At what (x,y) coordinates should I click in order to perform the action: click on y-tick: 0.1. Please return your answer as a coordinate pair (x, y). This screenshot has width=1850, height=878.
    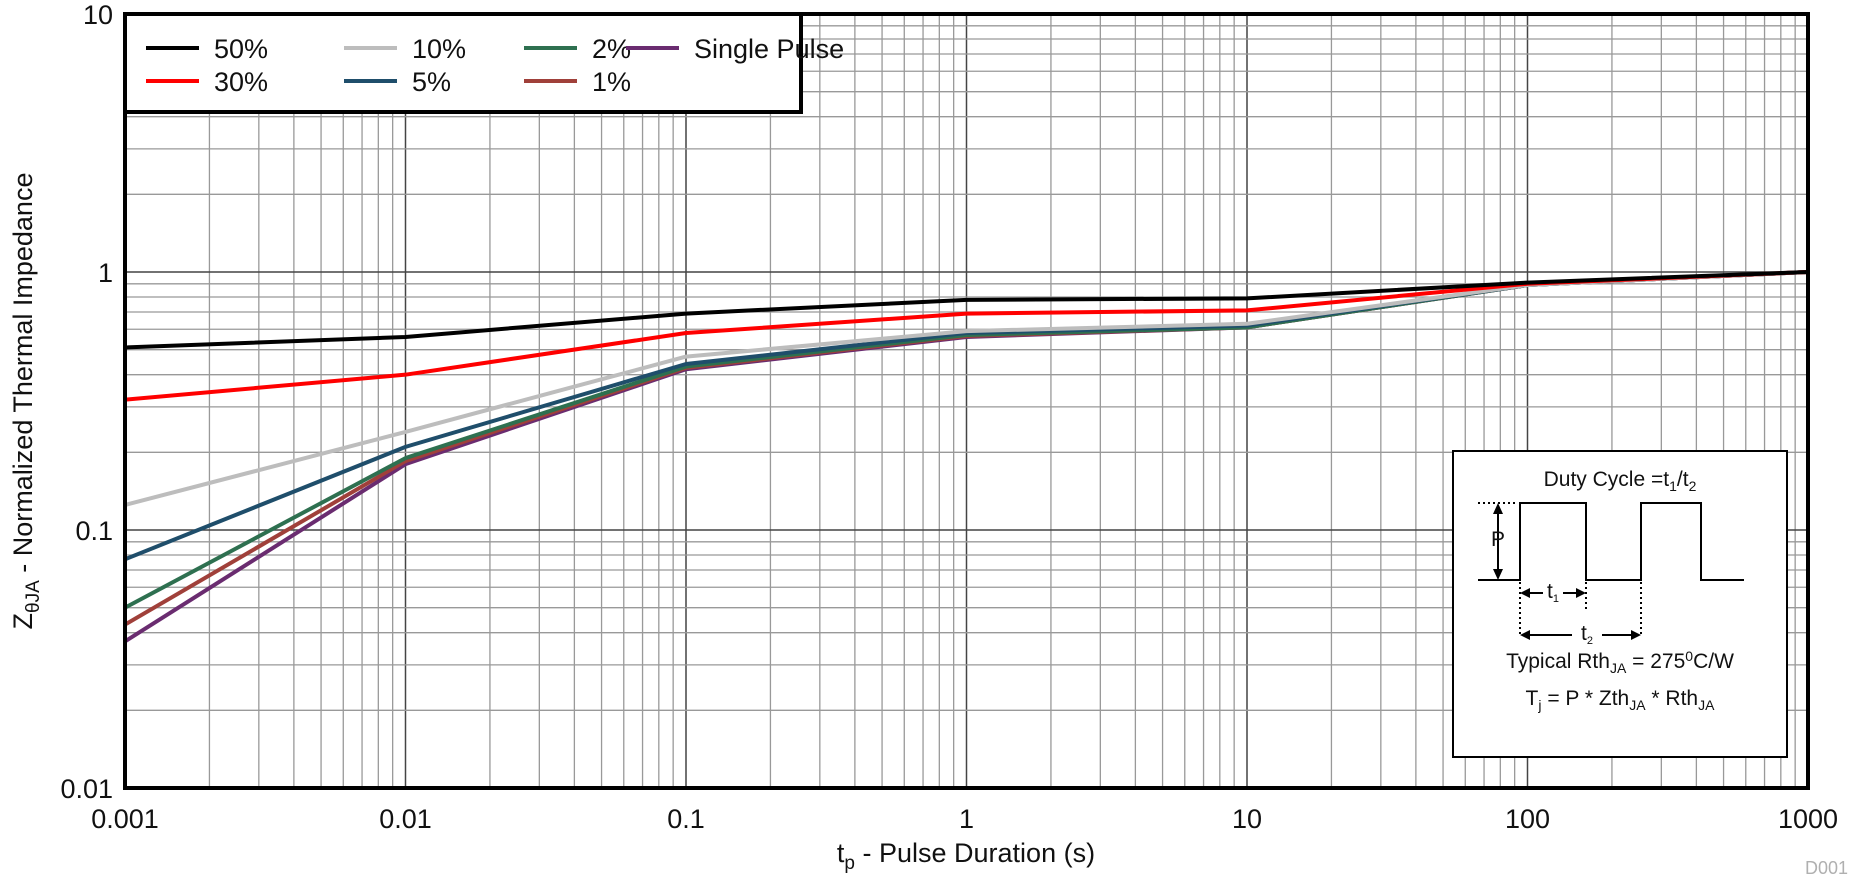
    Looking at the image, I should click on (94, 531).